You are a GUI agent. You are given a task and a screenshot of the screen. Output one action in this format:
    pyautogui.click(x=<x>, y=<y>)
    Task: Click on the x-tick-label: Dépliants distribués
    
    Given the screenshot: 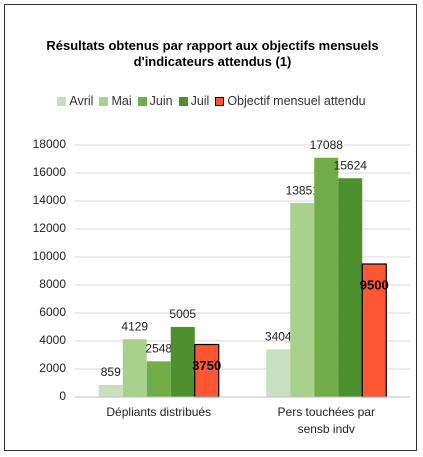 What is the action you would take?
    pyautogui.click(x=159, y=412)
    